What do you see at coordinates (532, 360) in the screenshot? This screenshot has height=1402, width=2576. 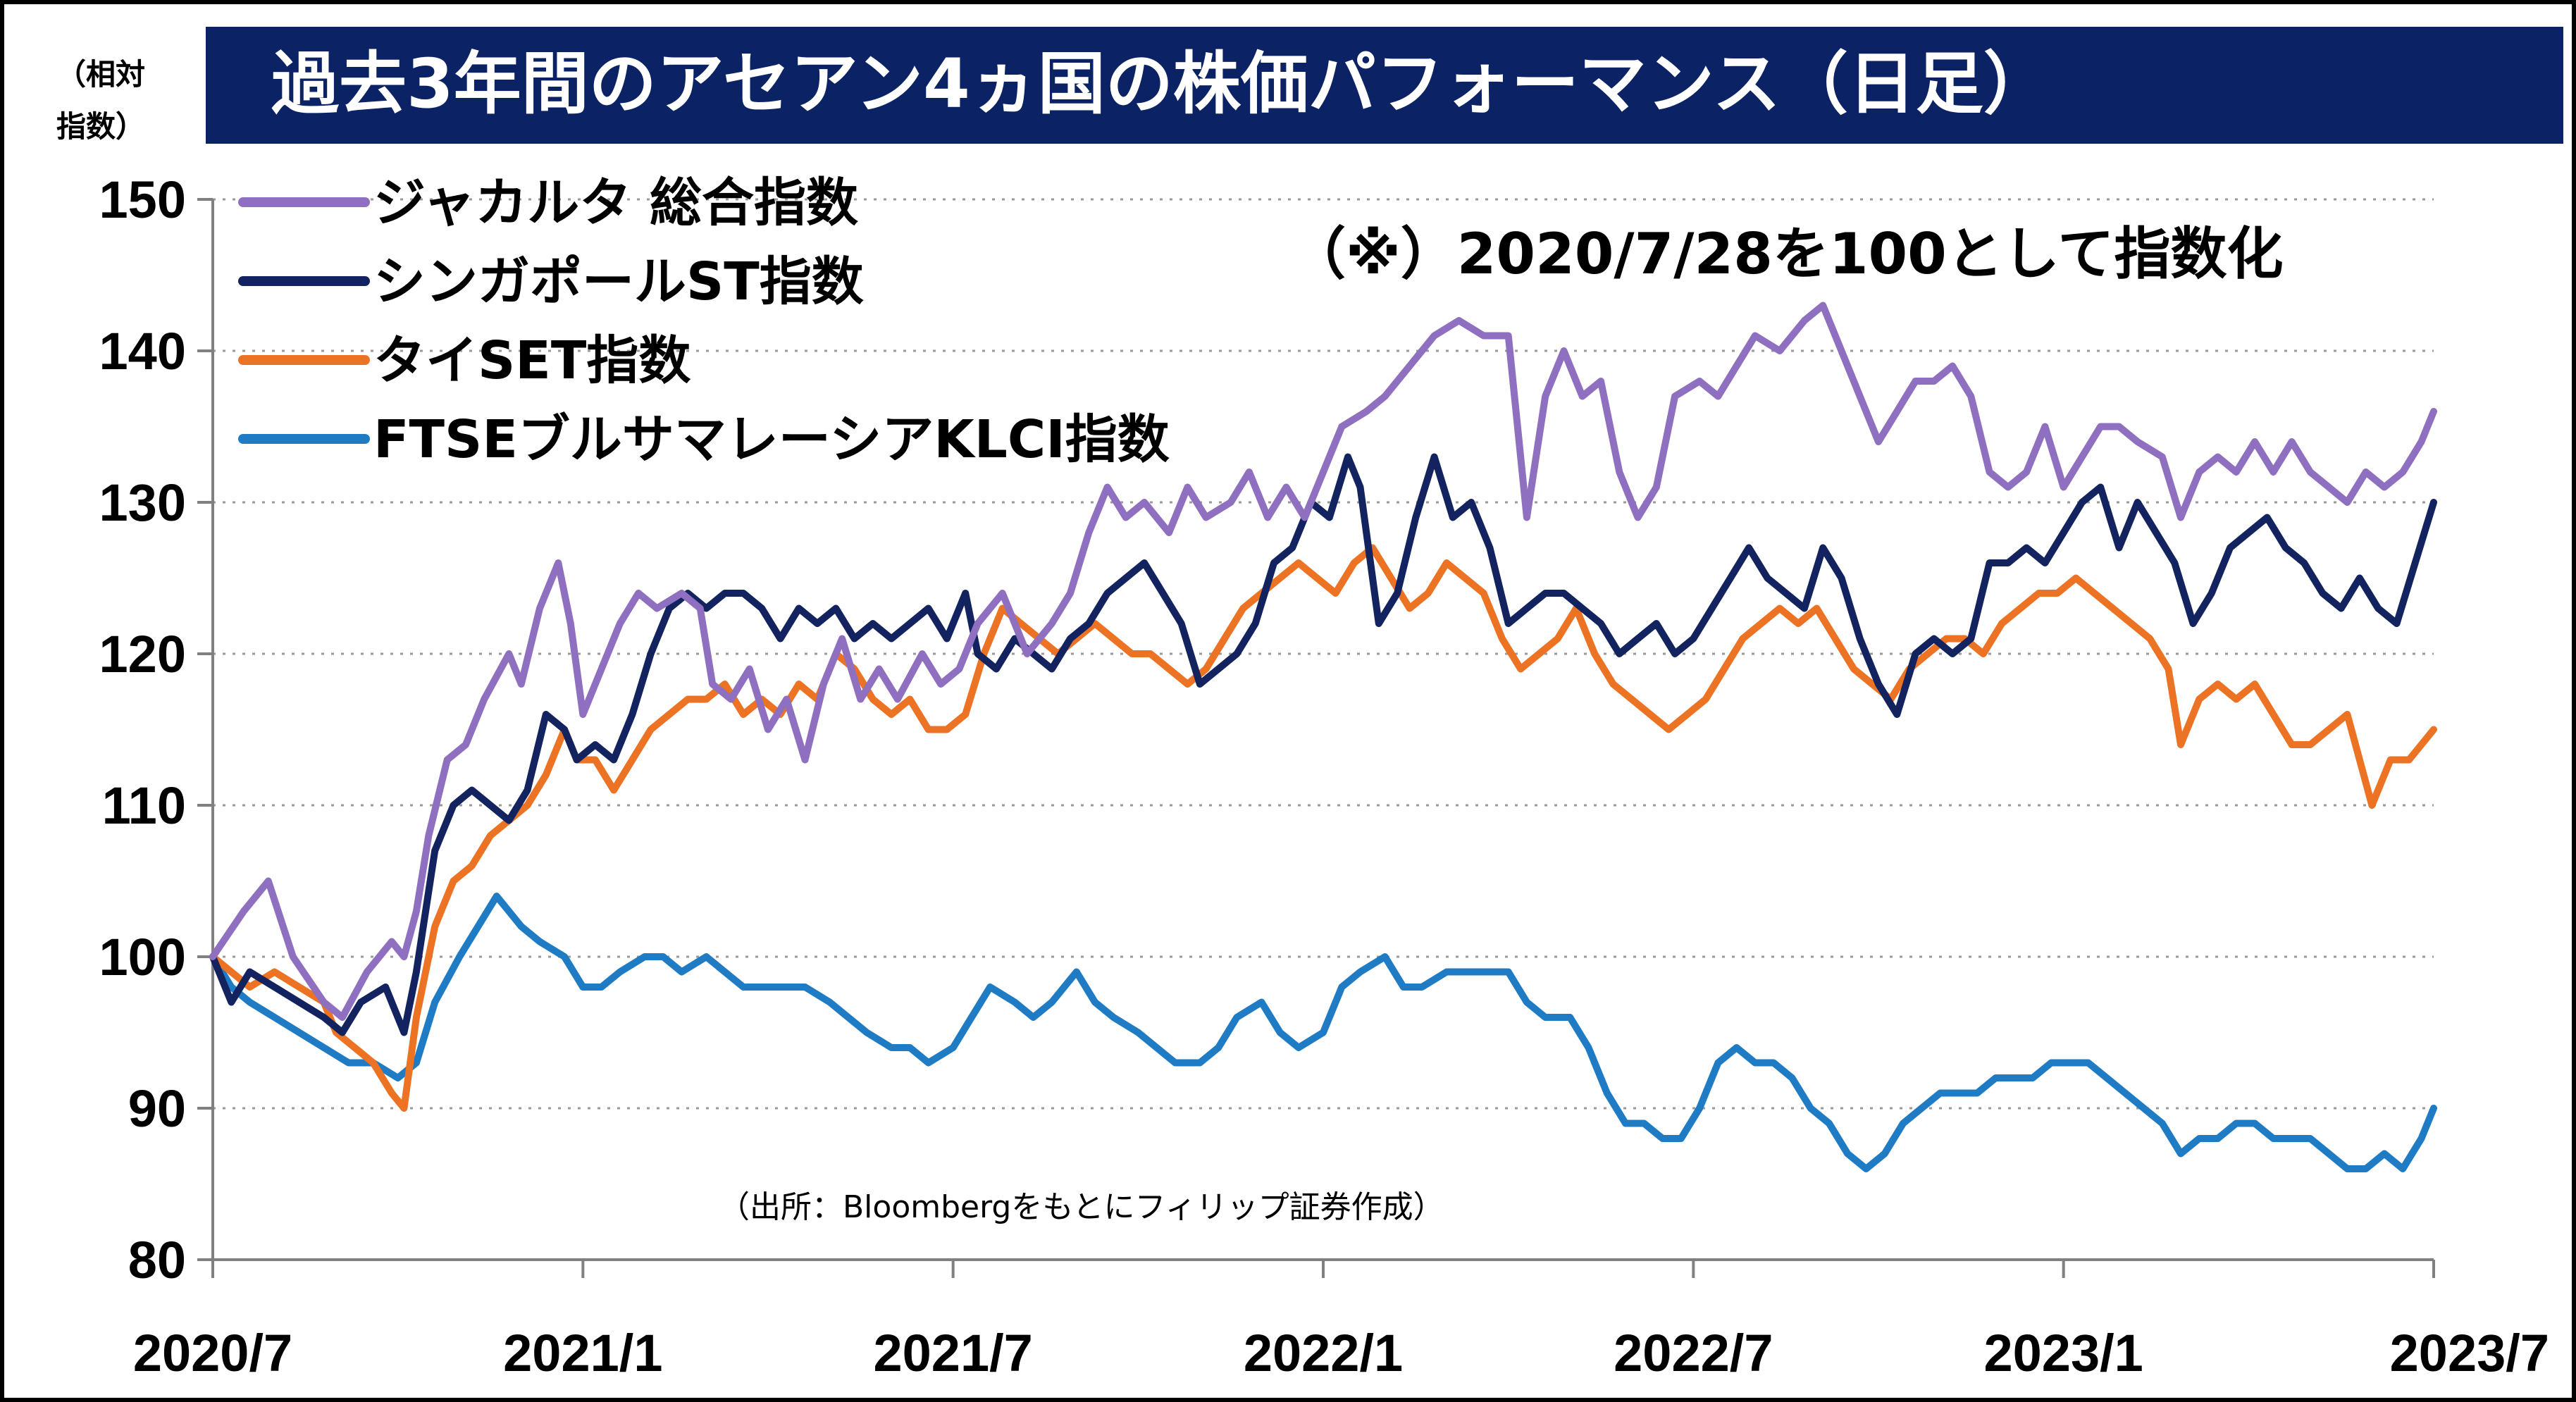 I see `legend-label-2: タイSET指数` at bounding box center [532, 360].